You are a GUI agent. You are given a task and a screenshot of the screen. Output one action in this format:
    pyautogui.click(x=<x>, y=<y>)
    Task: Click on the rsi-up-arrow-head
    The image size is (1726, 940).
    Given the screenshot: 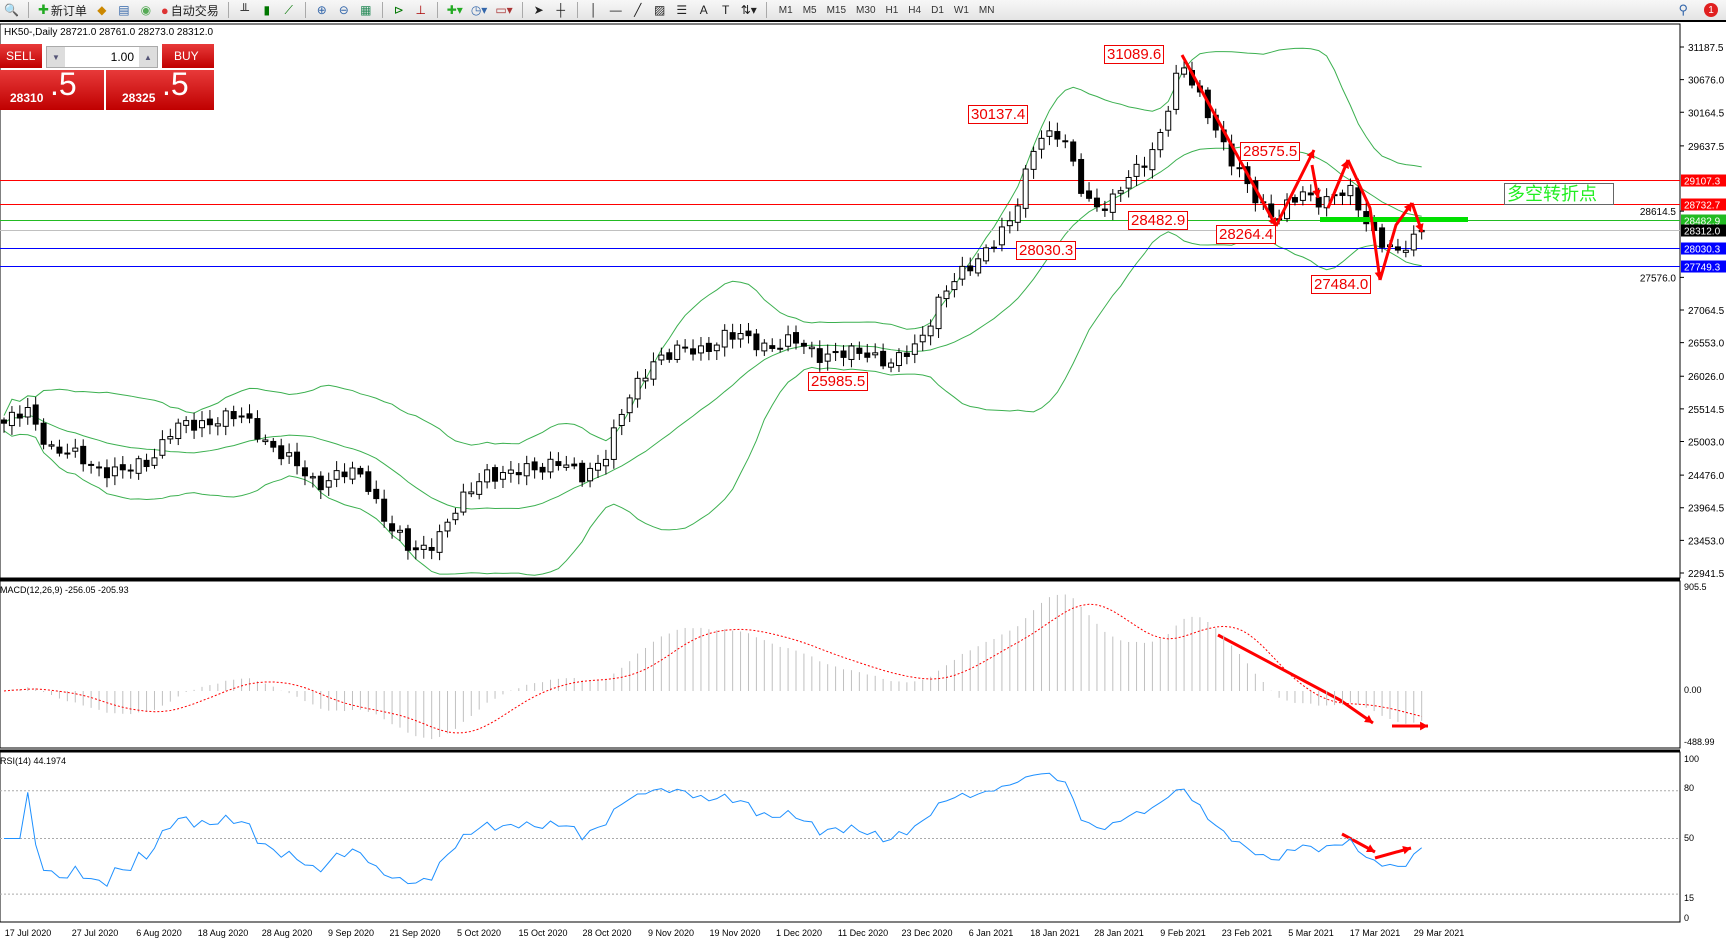 What is the action you would take?
    pyautogui.click(x=1406, y=850)
    